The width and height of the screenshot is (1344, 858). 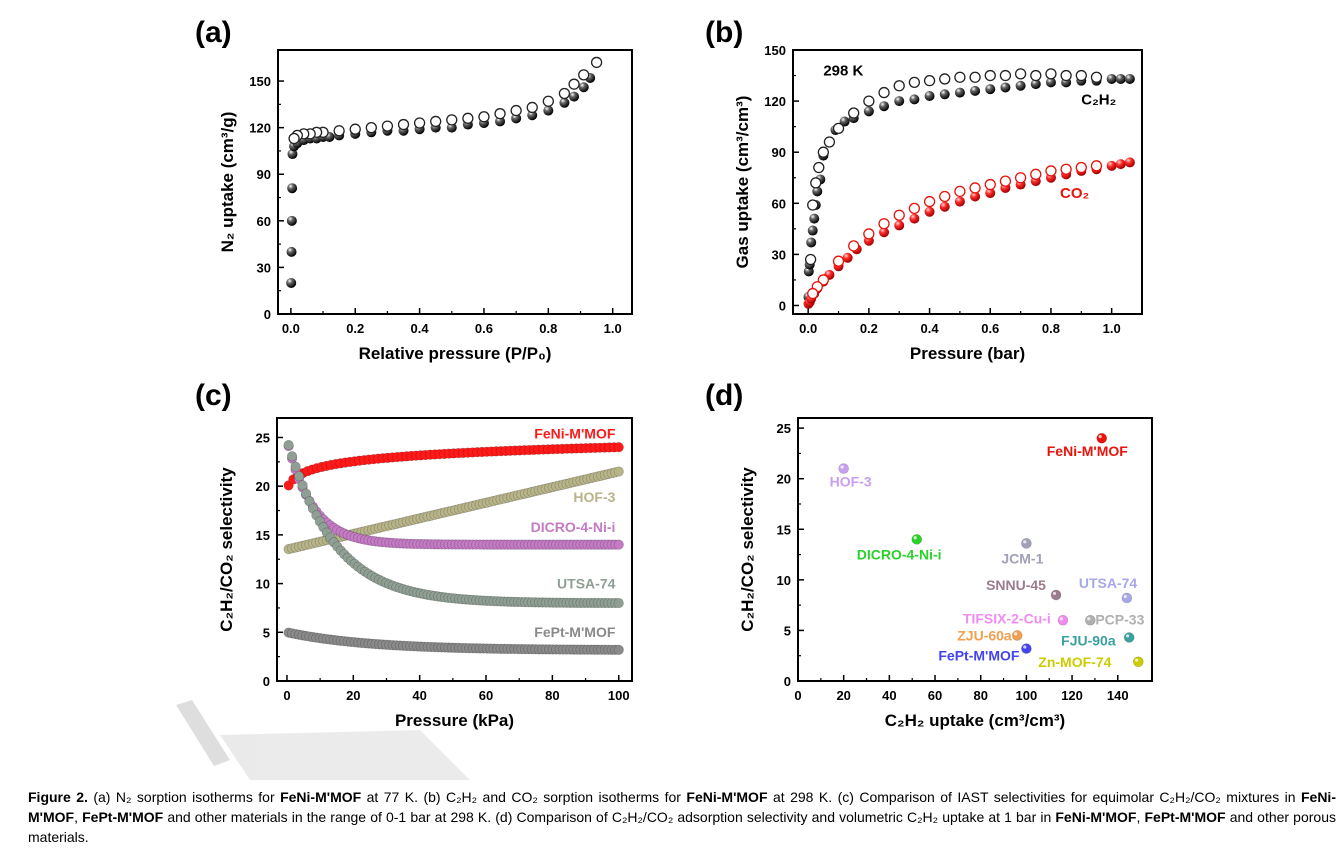 I want to click on material-point: DICRO-4-Ni-i, so click(x=899, y=548).